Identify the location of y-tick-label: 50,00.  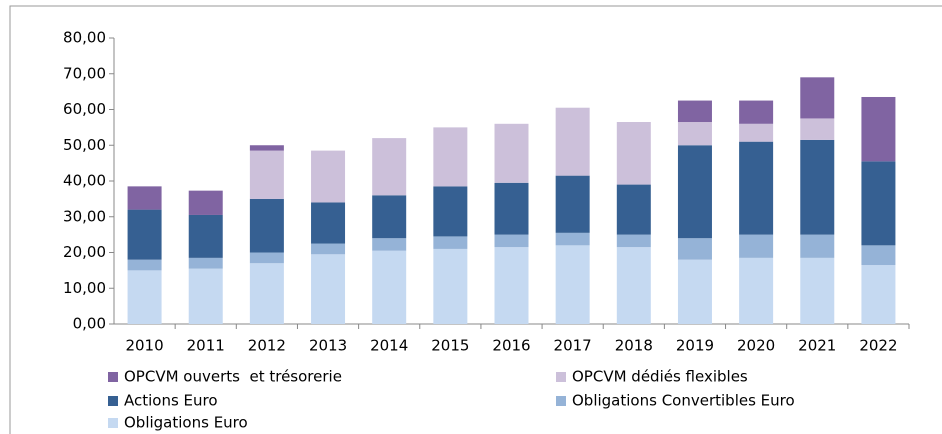
(84, 145).